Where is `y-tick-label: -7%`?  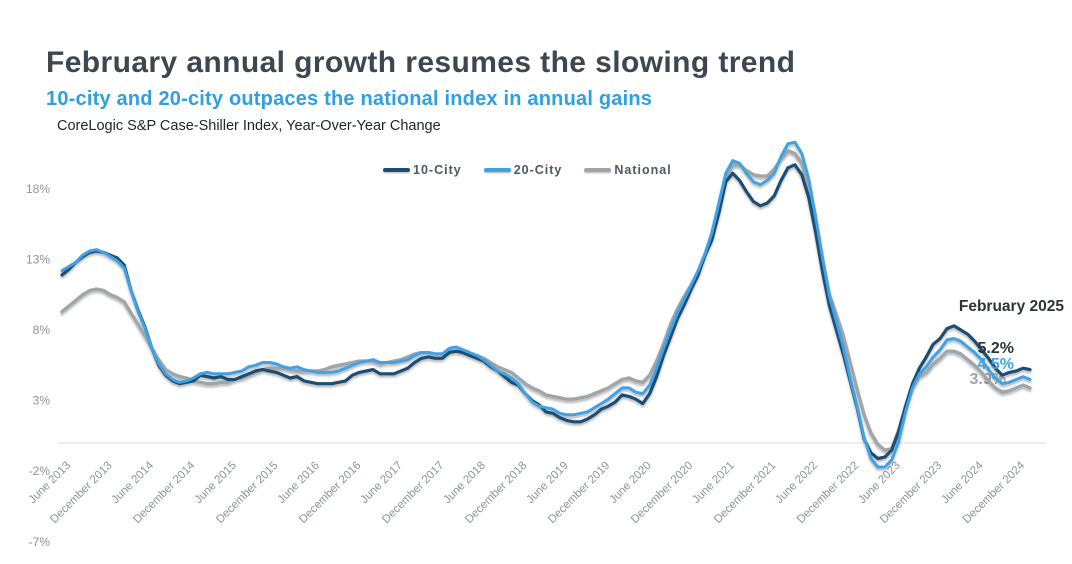
y-tick-label: -7% is located at coordinates (40, 542).